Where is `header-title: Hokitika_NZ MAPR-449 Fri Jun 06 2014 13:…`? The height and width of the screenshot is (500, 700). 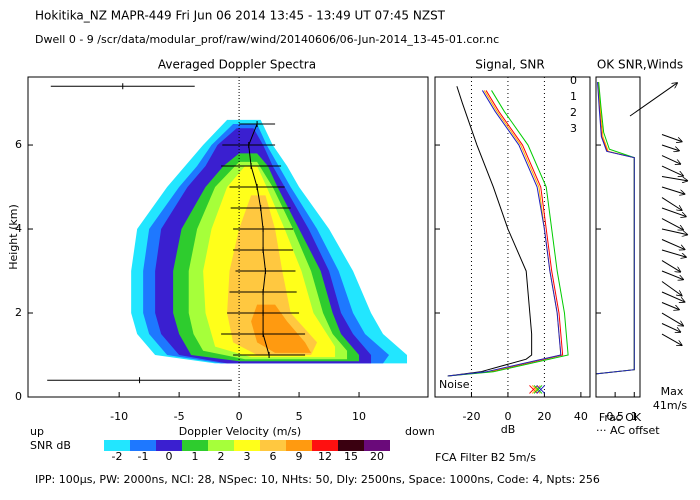
header-title: Hokitika_NZ MAPR-449 Fri Jun 06 2014 13:… is located at coordinates (240, 16).